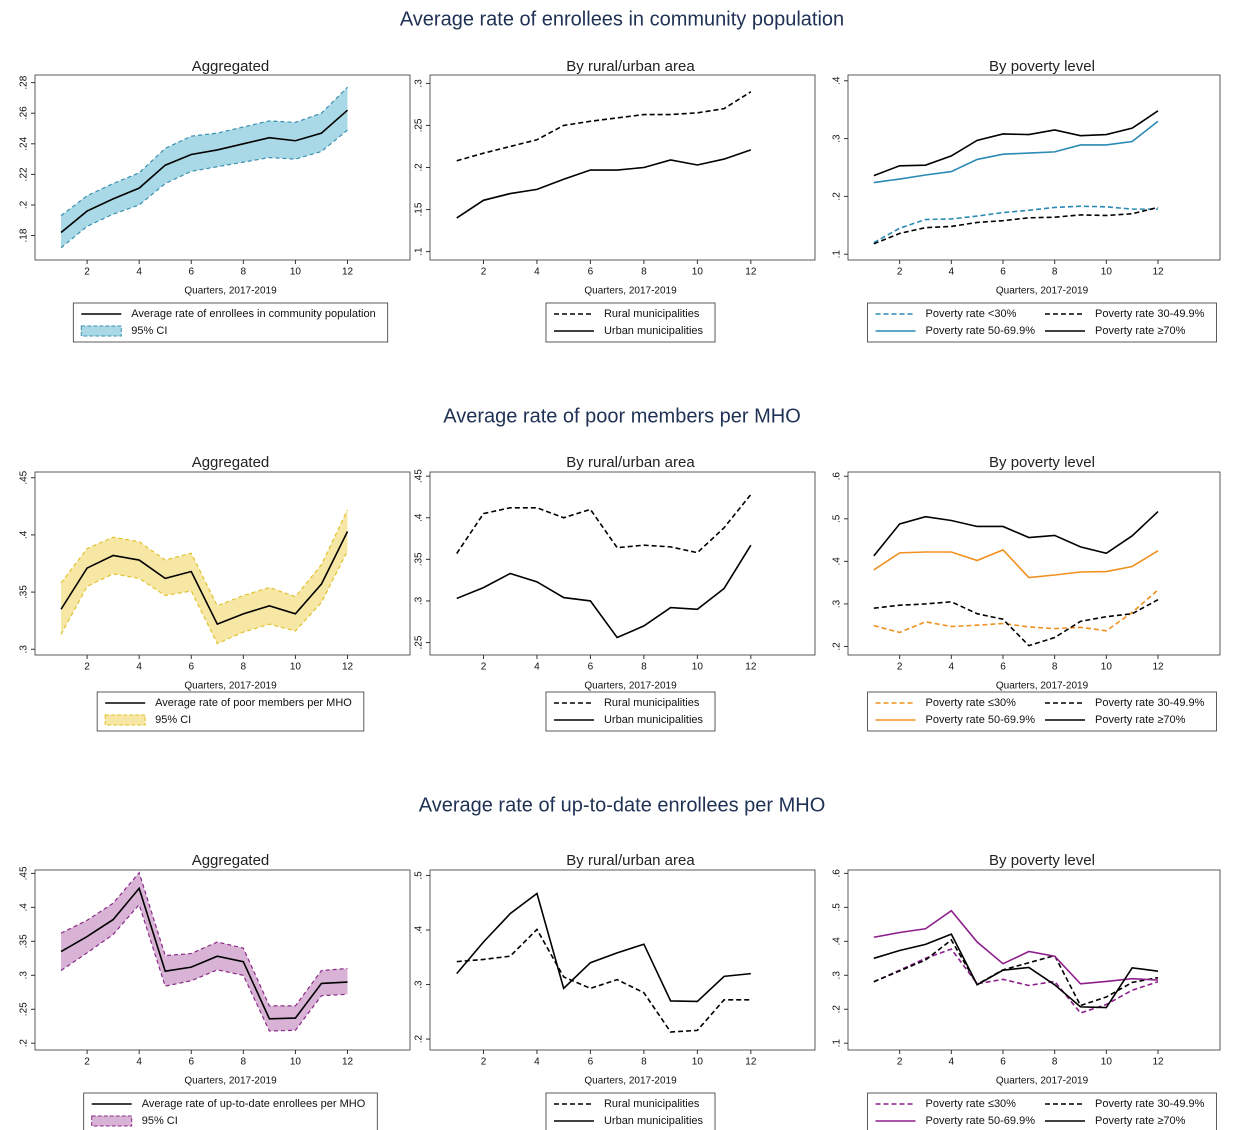 Image resolution: width=1244 pixels, height=1130 pixels. Describe the element at coordinates (1042, 66) in the screenshot. I see `panel-title: By poverty level` at that location.